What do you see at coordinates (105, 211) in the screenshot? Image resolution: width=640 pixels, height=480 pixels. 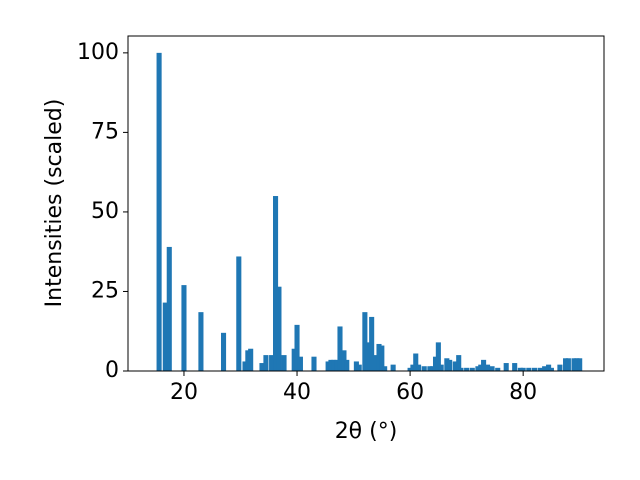 I see `y-tick-label: 50` at bounding box center [105, 211].